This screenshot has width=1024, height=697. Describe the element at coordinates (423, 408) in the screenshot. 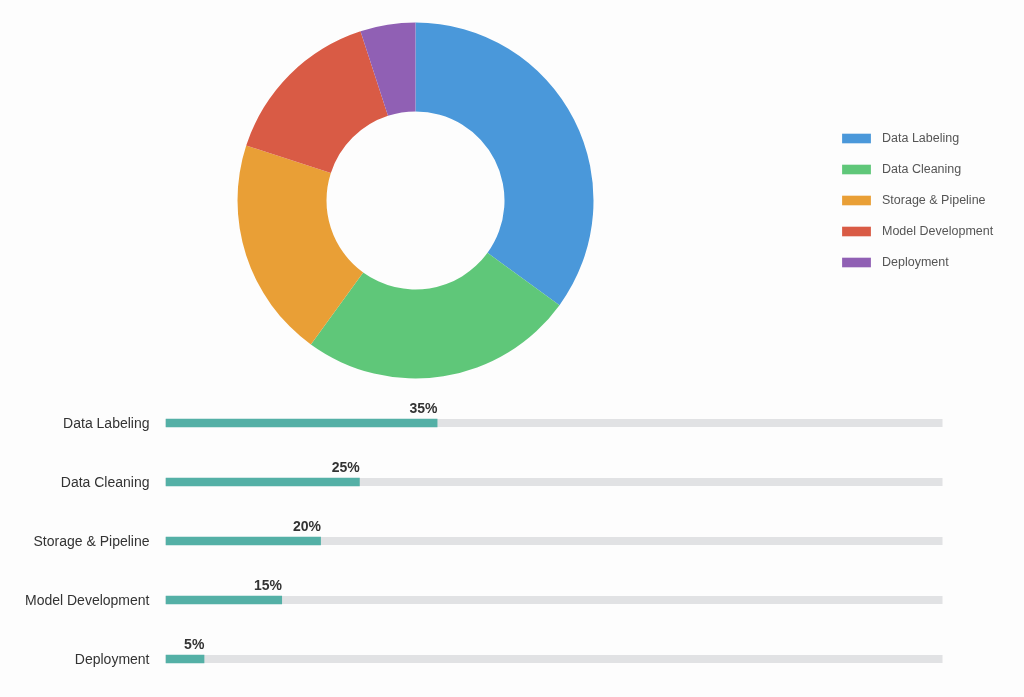

I see `data-label: 35%` at that location.